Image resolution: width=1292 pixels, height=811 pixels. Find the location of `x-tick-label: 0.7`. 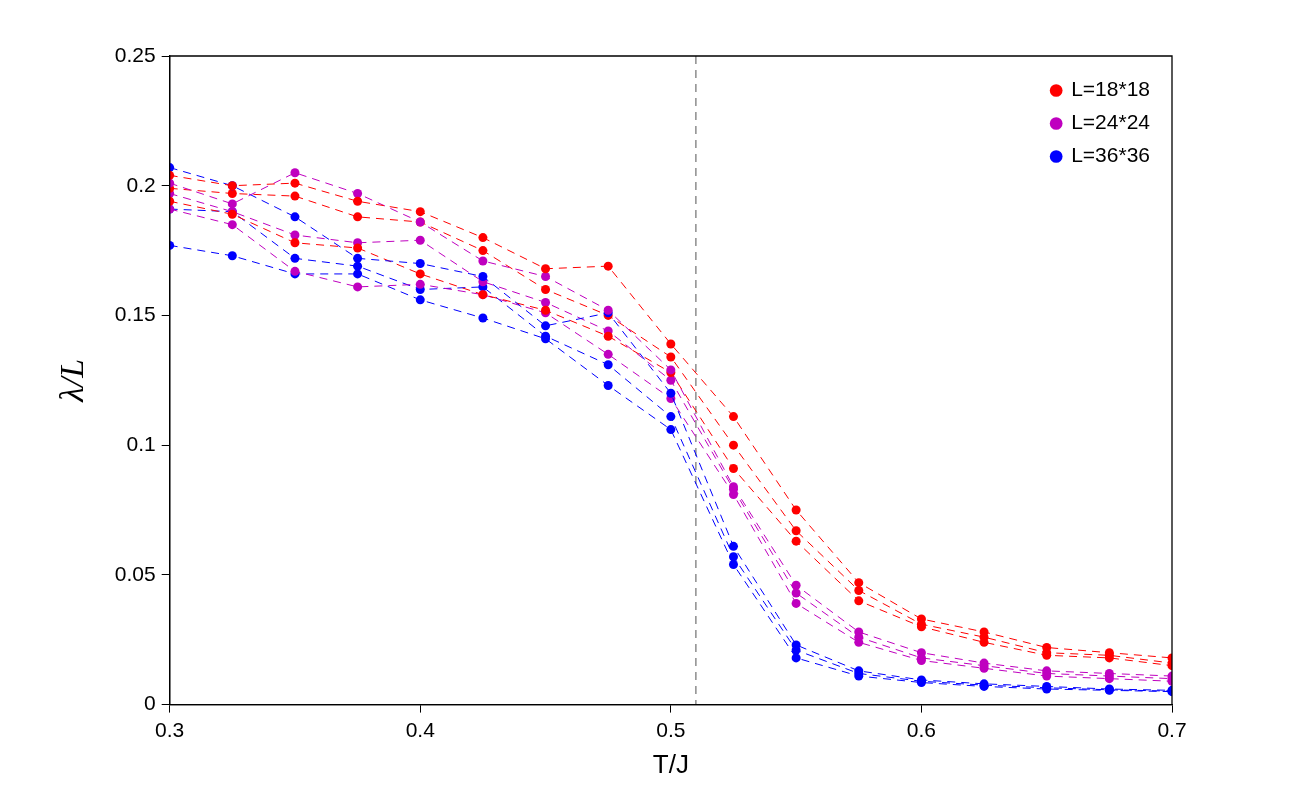

x-tick-label: 0.7 is located at coordinates (1172, 729).